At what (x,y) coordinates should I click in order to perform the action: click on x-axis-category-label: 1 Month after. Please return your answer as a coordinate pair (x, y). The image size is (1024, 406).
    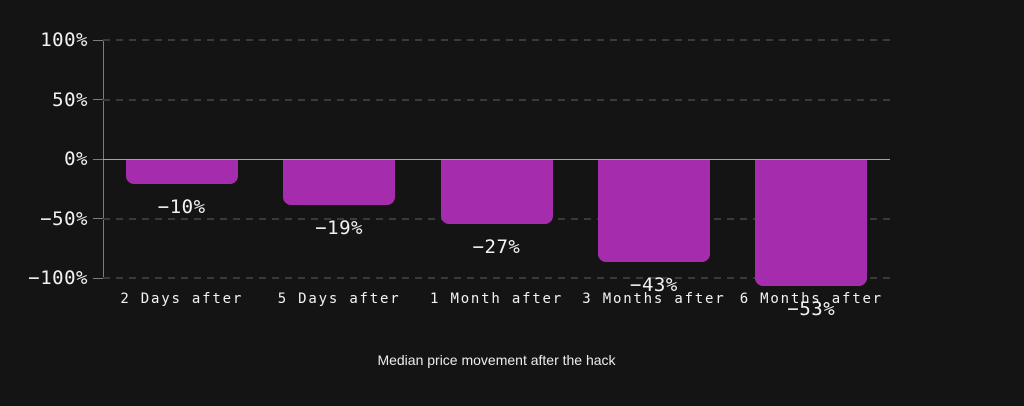
    Looking at the image, I should click on (496, 299).